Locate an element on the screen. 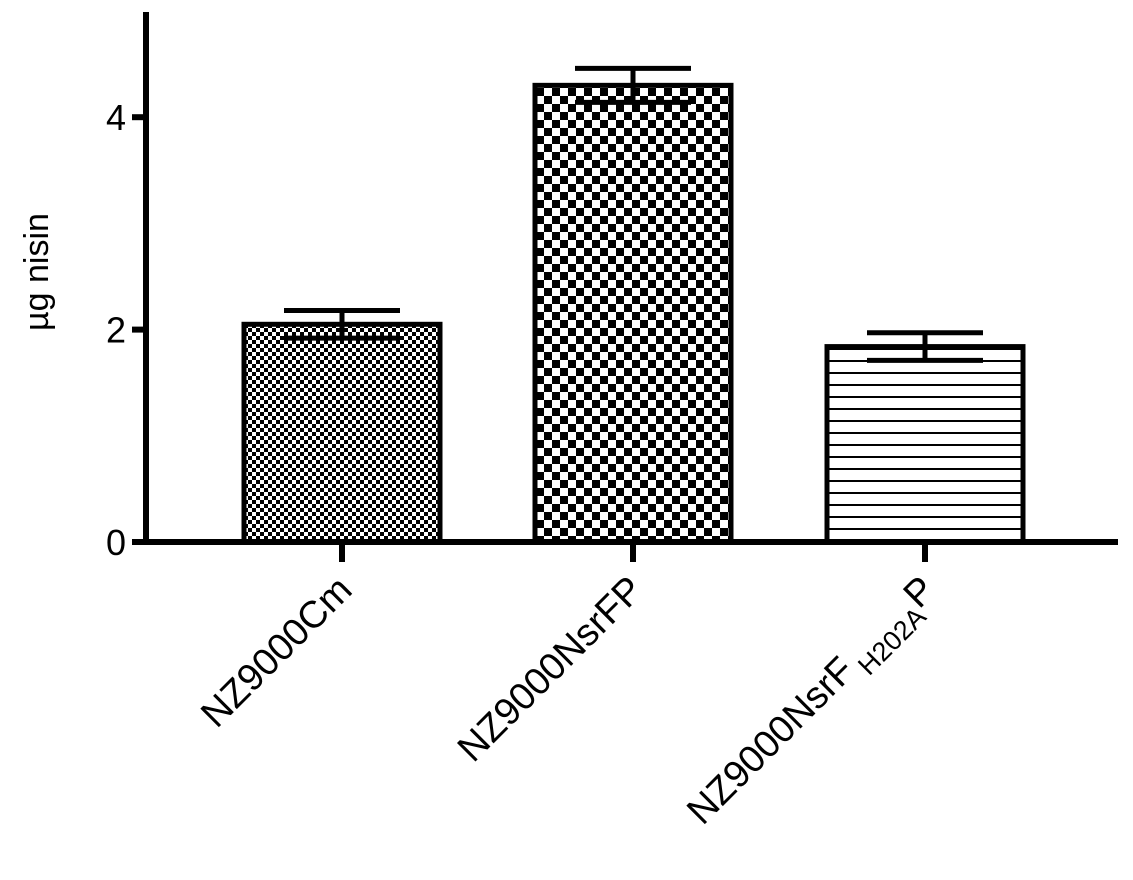 The height and width of the screenshot is (880, 1133). y-axis: 0 2 4 is located at coordinates (127, 287).